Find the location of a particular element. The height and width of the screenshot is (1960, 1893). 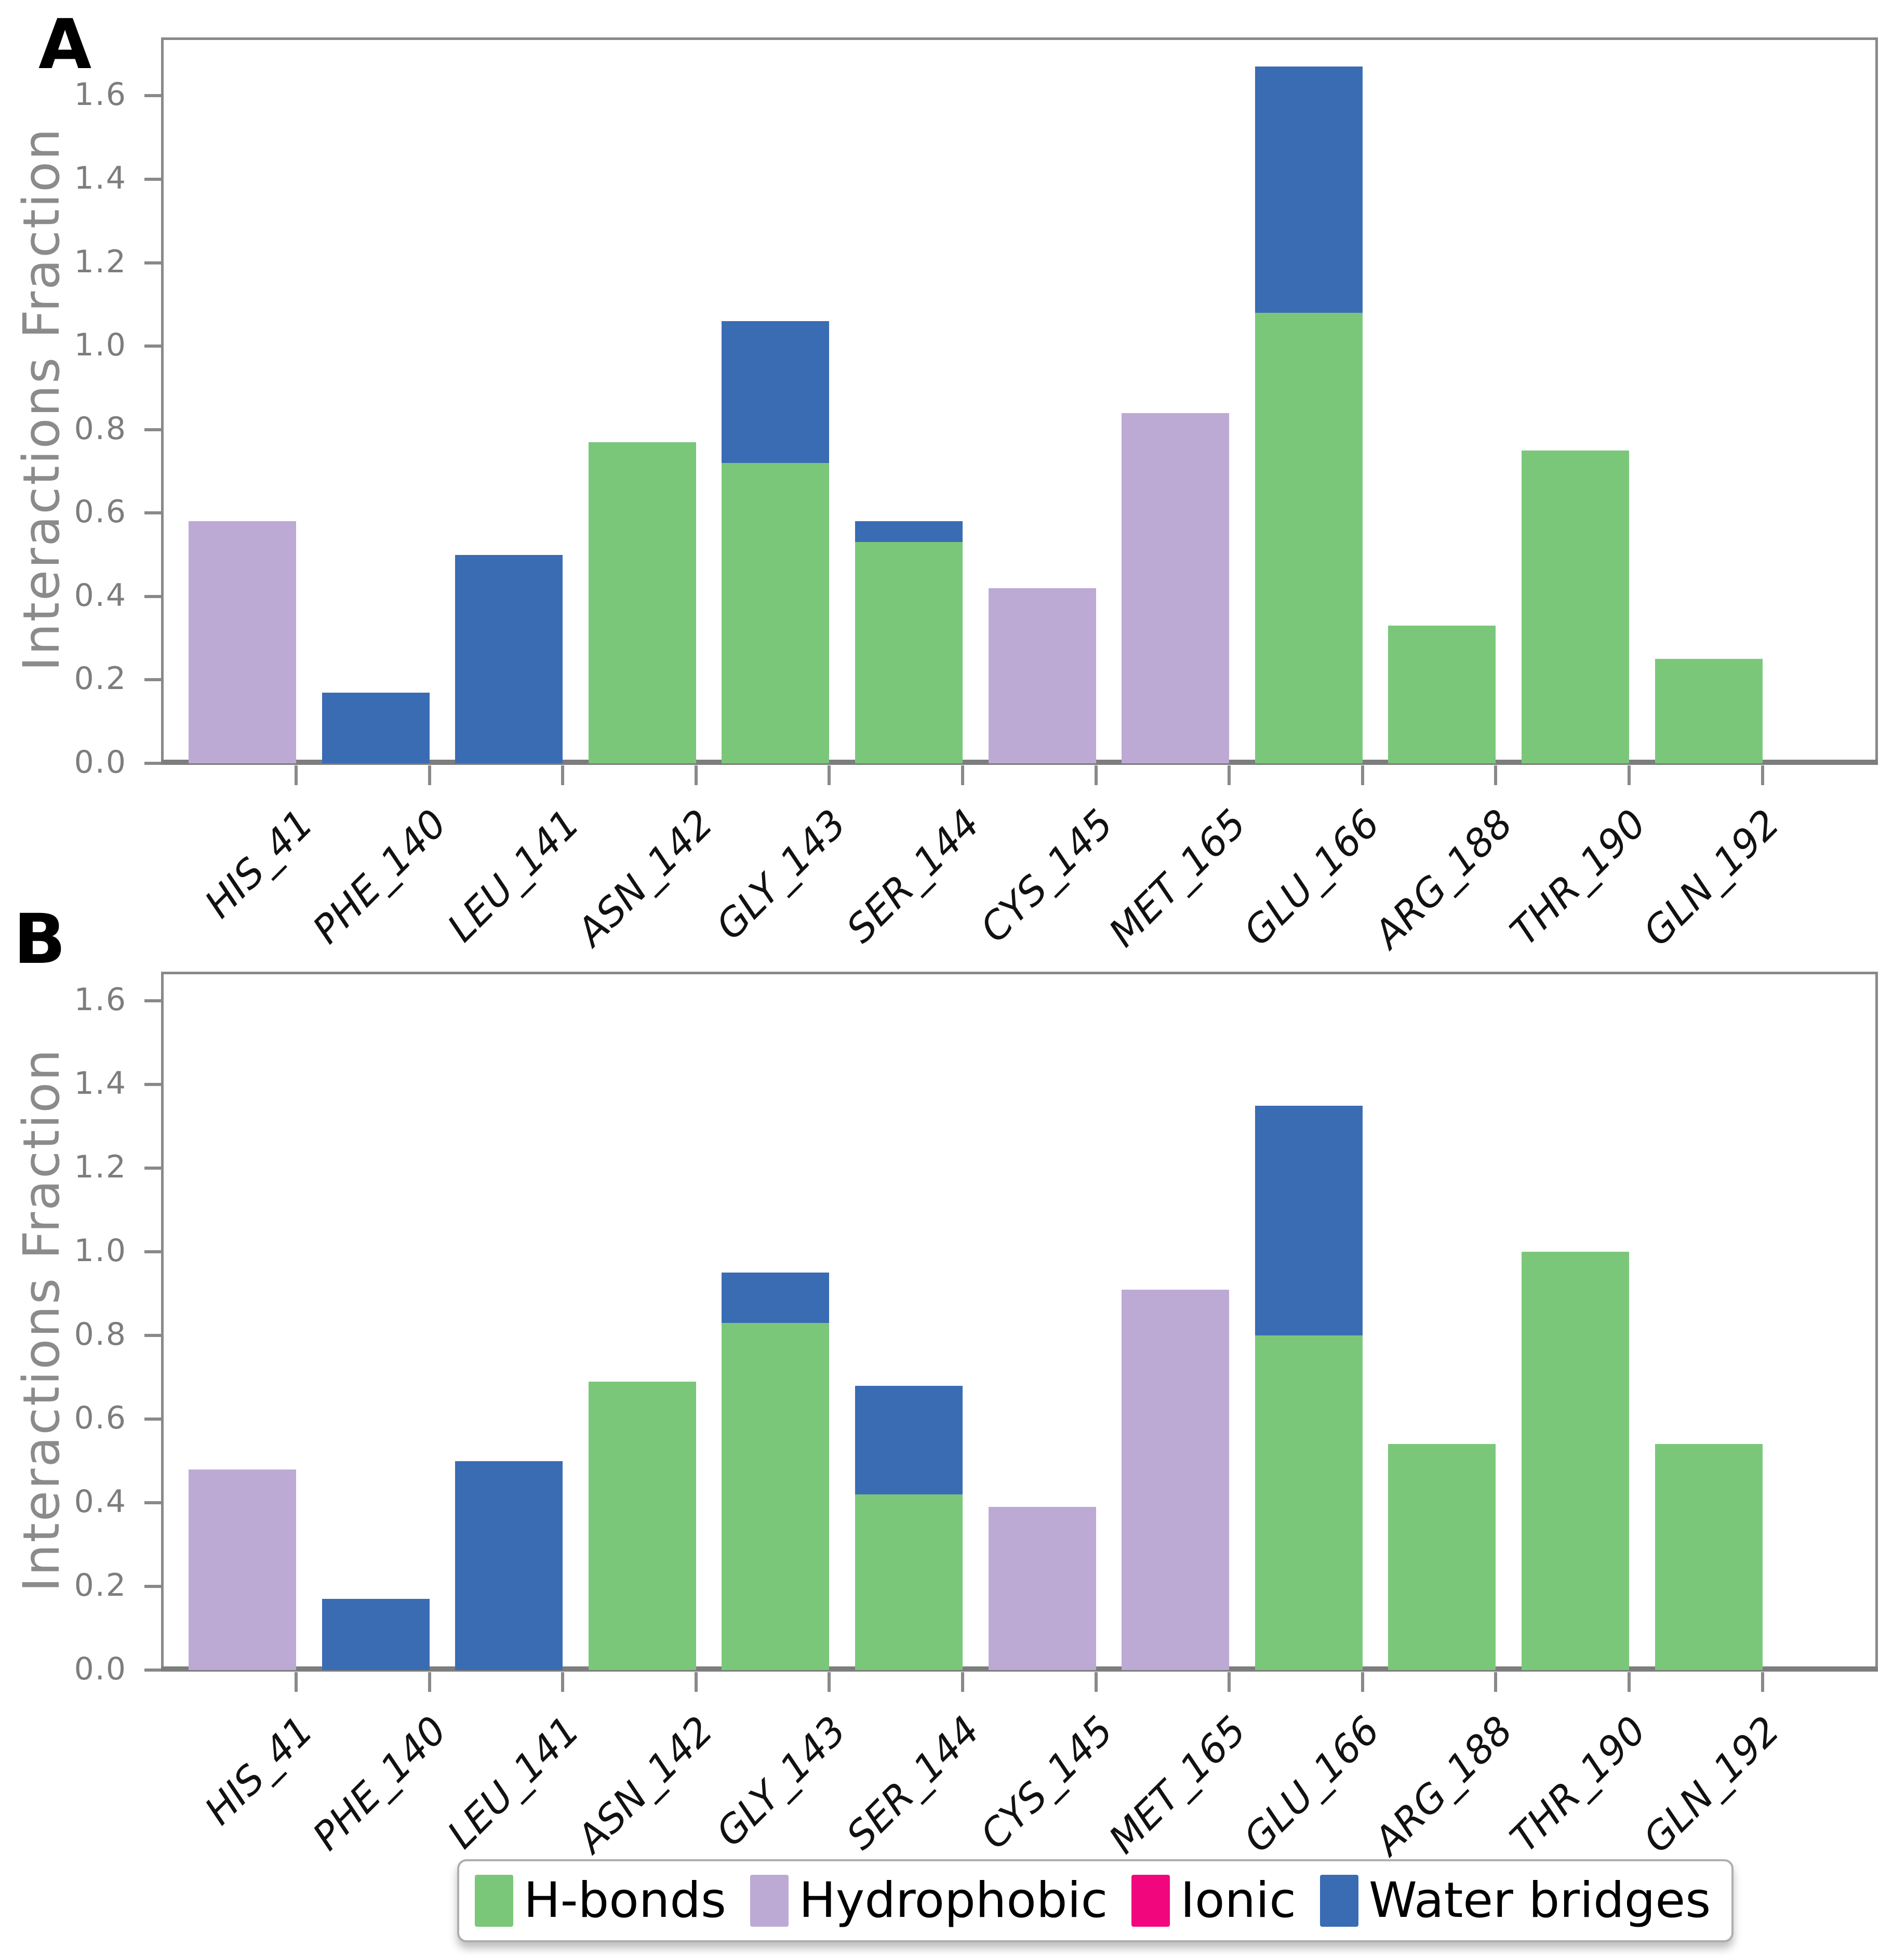

legend-label: H-bonds is located at coordinates (625, 1900).